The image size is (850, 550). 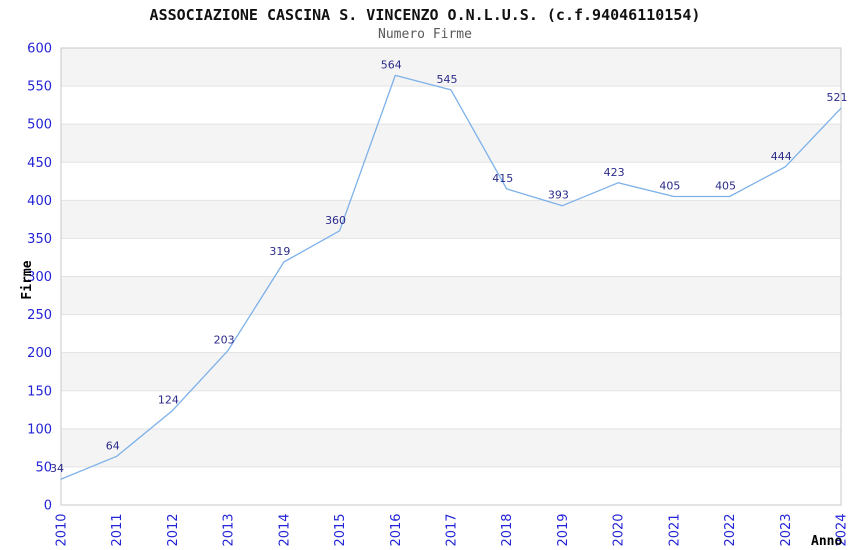 What do you see at coordinates (48, 506) in the screenshot?
I see `y-tick-label: 0` at bounding box center [48, 506].